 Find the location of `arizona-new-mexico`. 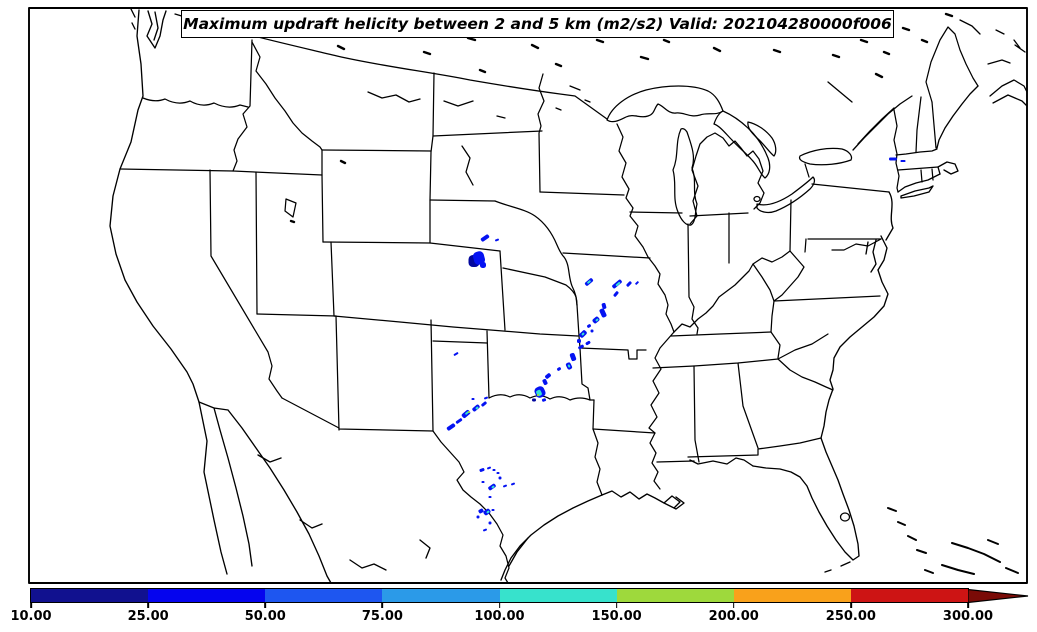

arizona-new-mexico is located at coordinates (337, 373).